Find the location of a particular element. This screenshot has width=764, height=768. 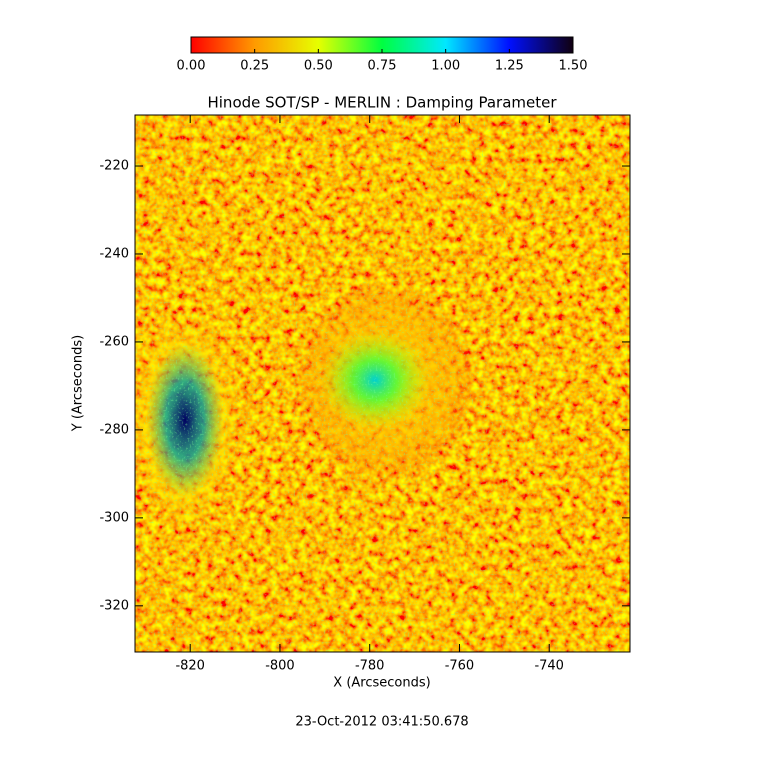

colorbar-tick-label: 1.00 is located at coordinates (445, 66).